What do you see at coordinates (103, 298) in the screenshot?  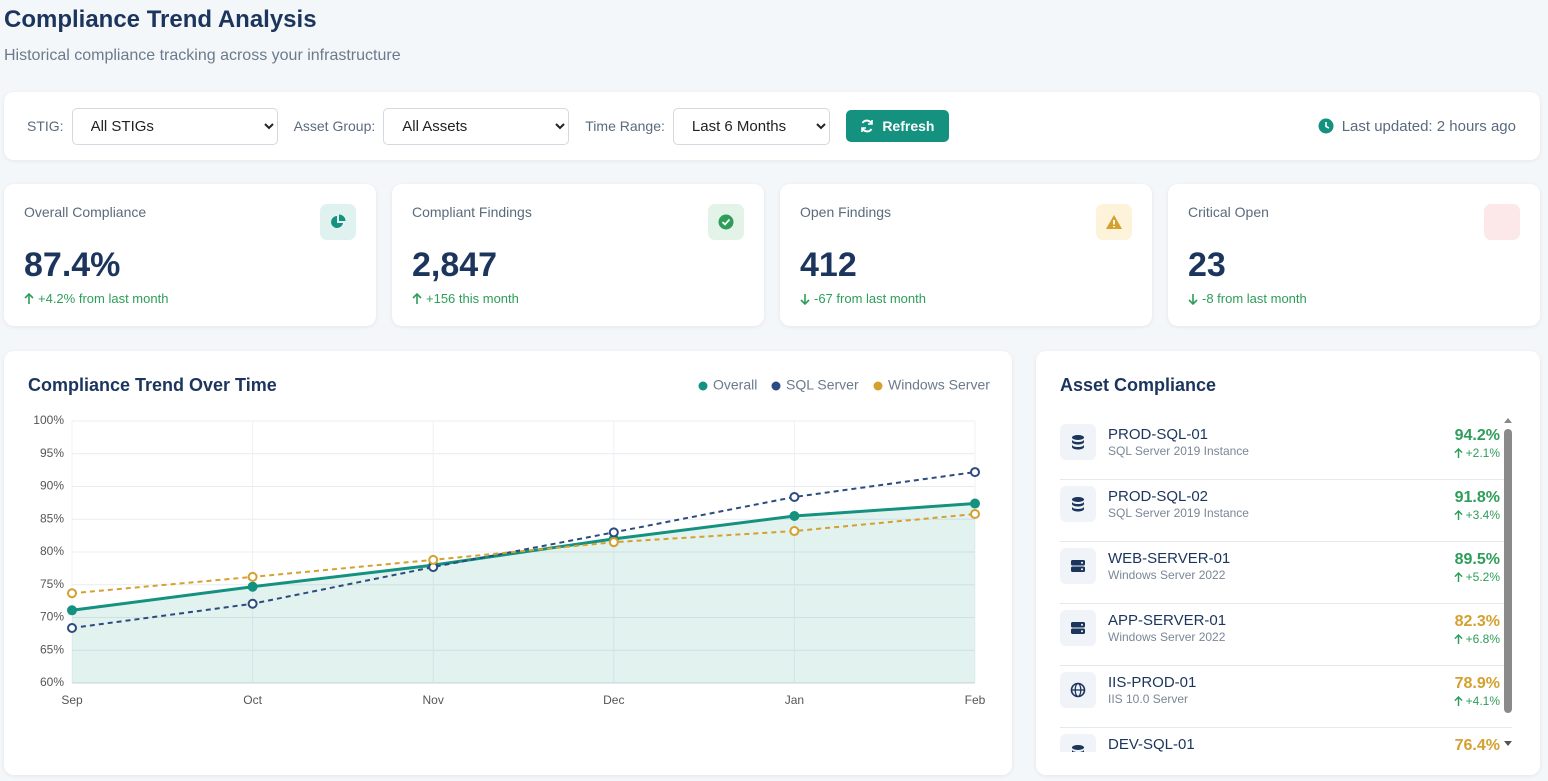 I see `stat-change-text: +4.2% from last month` at bounding box center [103, 298].